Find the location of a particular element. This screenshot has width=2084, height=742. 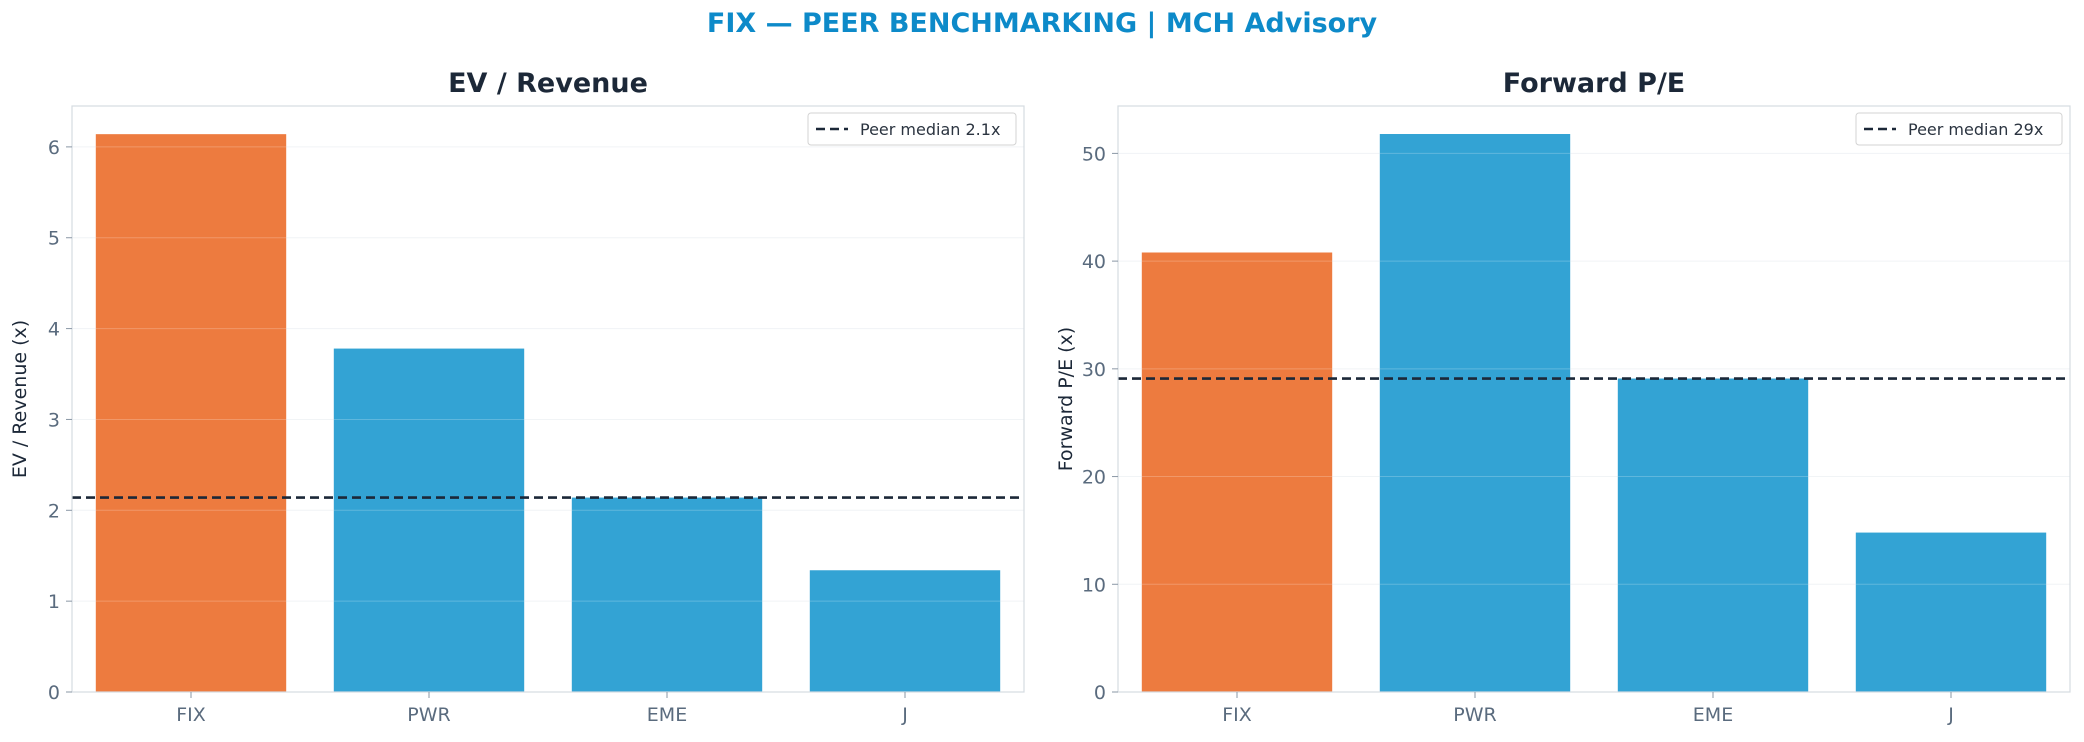

y-tick-label: 20 is located at coordinates (1094, 478).